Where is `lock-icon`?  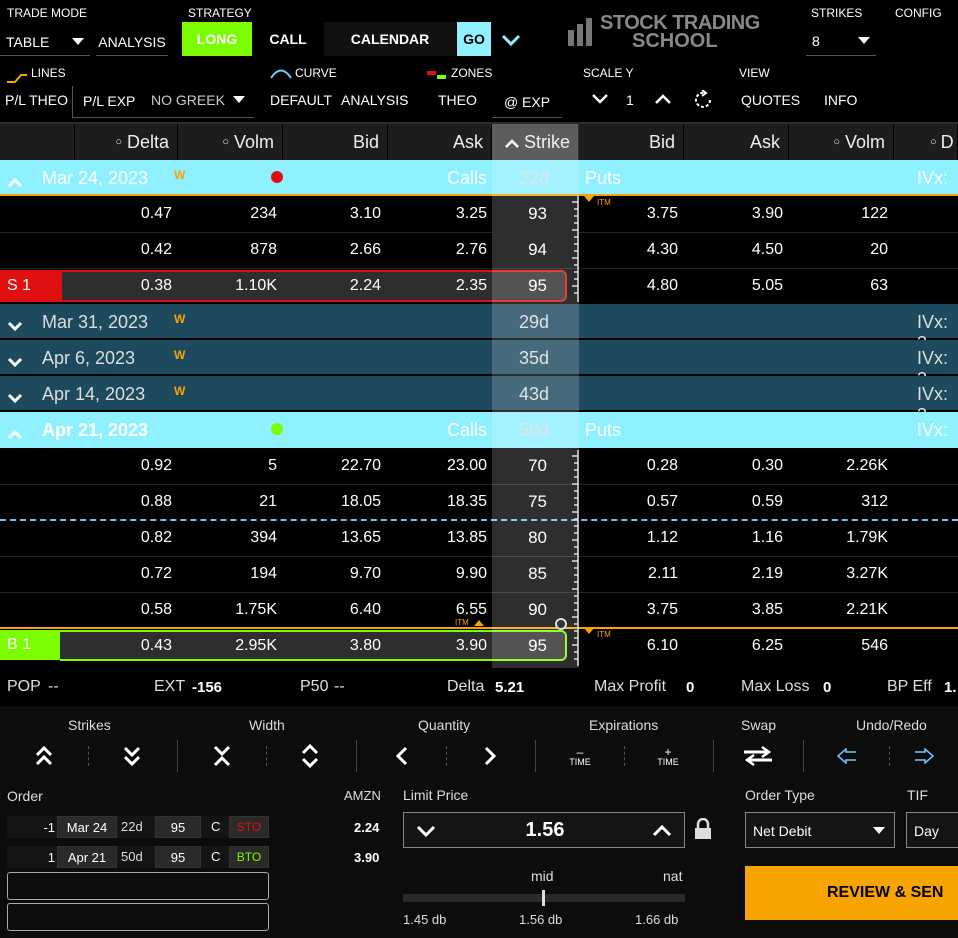
lock-icon is located at coordinates (703, 828).